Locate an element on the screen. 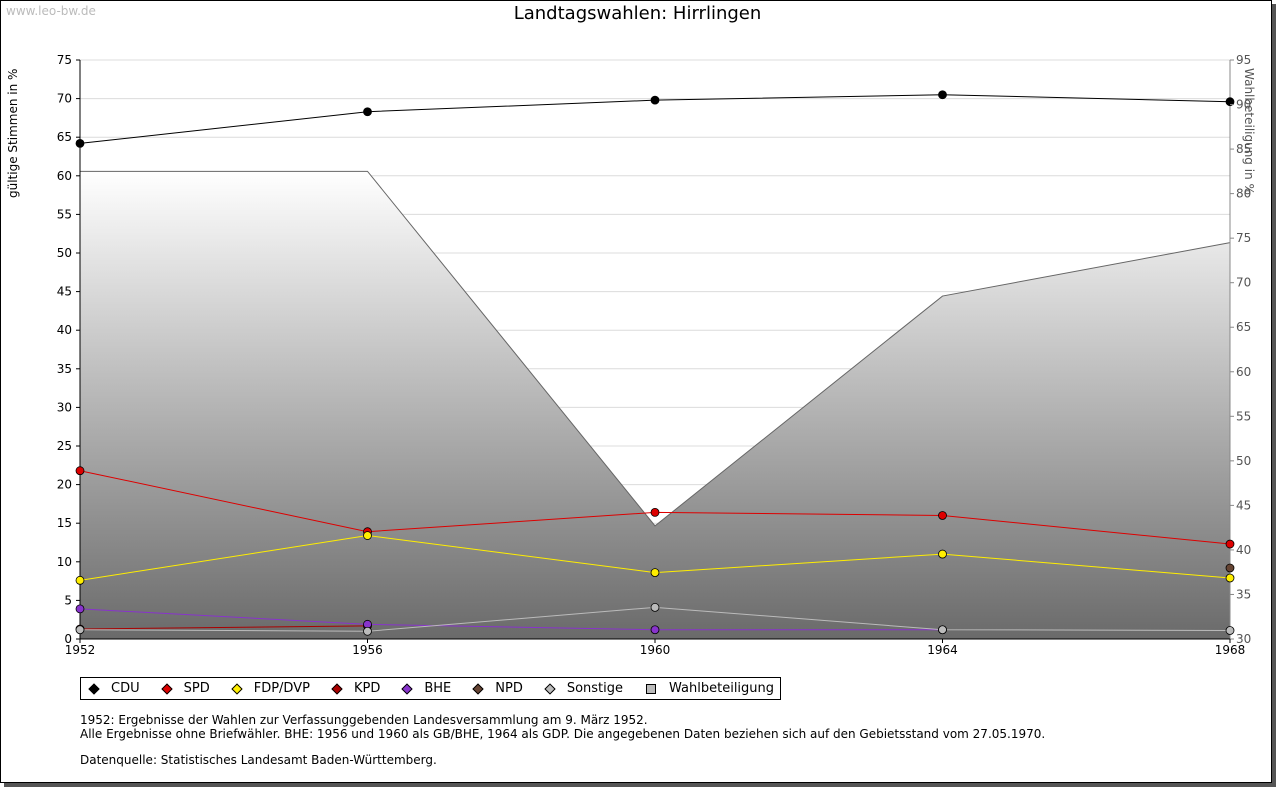 This screenshot has width=1280, height=791. legend-item-kpd: KPD is located at coordinates (355, 688).